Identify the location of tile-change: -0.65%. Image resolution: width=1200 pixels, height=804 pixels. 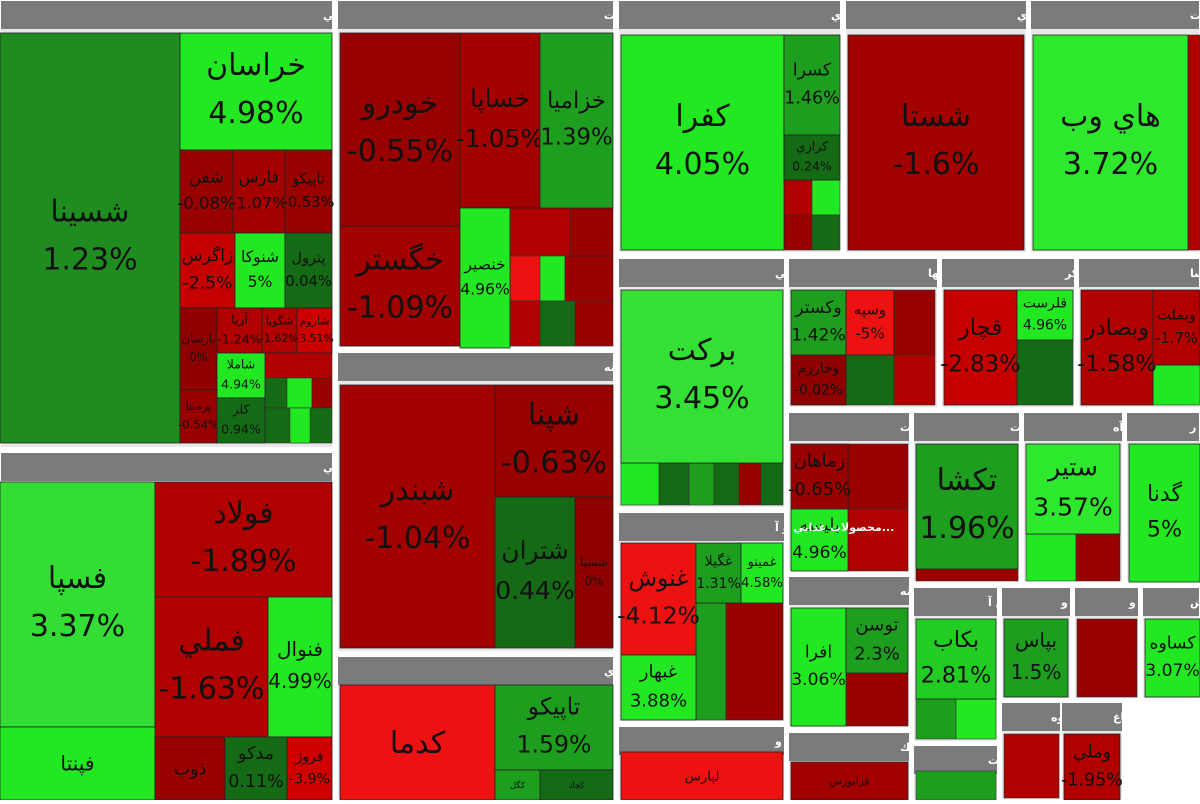
(819, 489).